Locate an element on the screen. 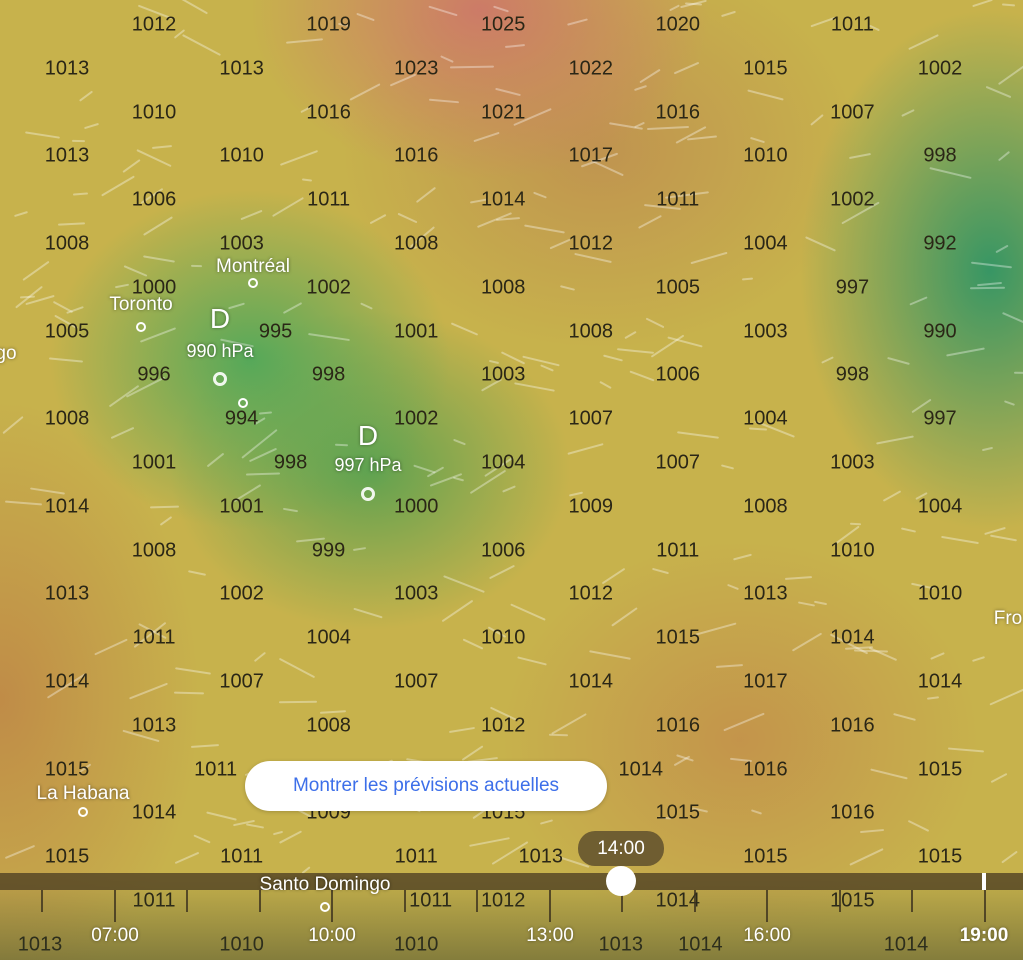 Image resolution: width=1023 pixels, height=960 pixels. city-label-montreal: Montréal is located at coordinates (253, 266).